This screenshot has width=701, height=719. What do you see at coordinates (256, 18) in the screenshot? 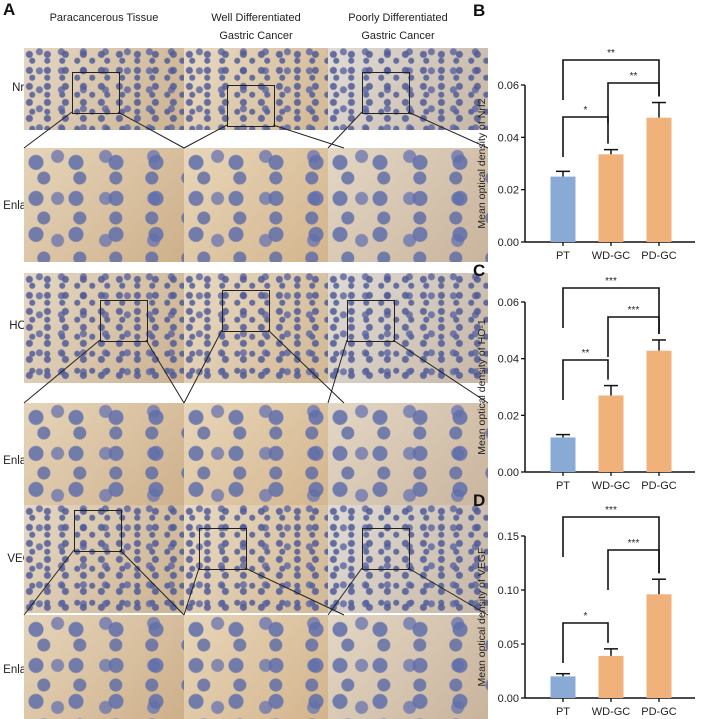
I see `column-header-line: Well Differentiated` at bounding box center [256, 18].